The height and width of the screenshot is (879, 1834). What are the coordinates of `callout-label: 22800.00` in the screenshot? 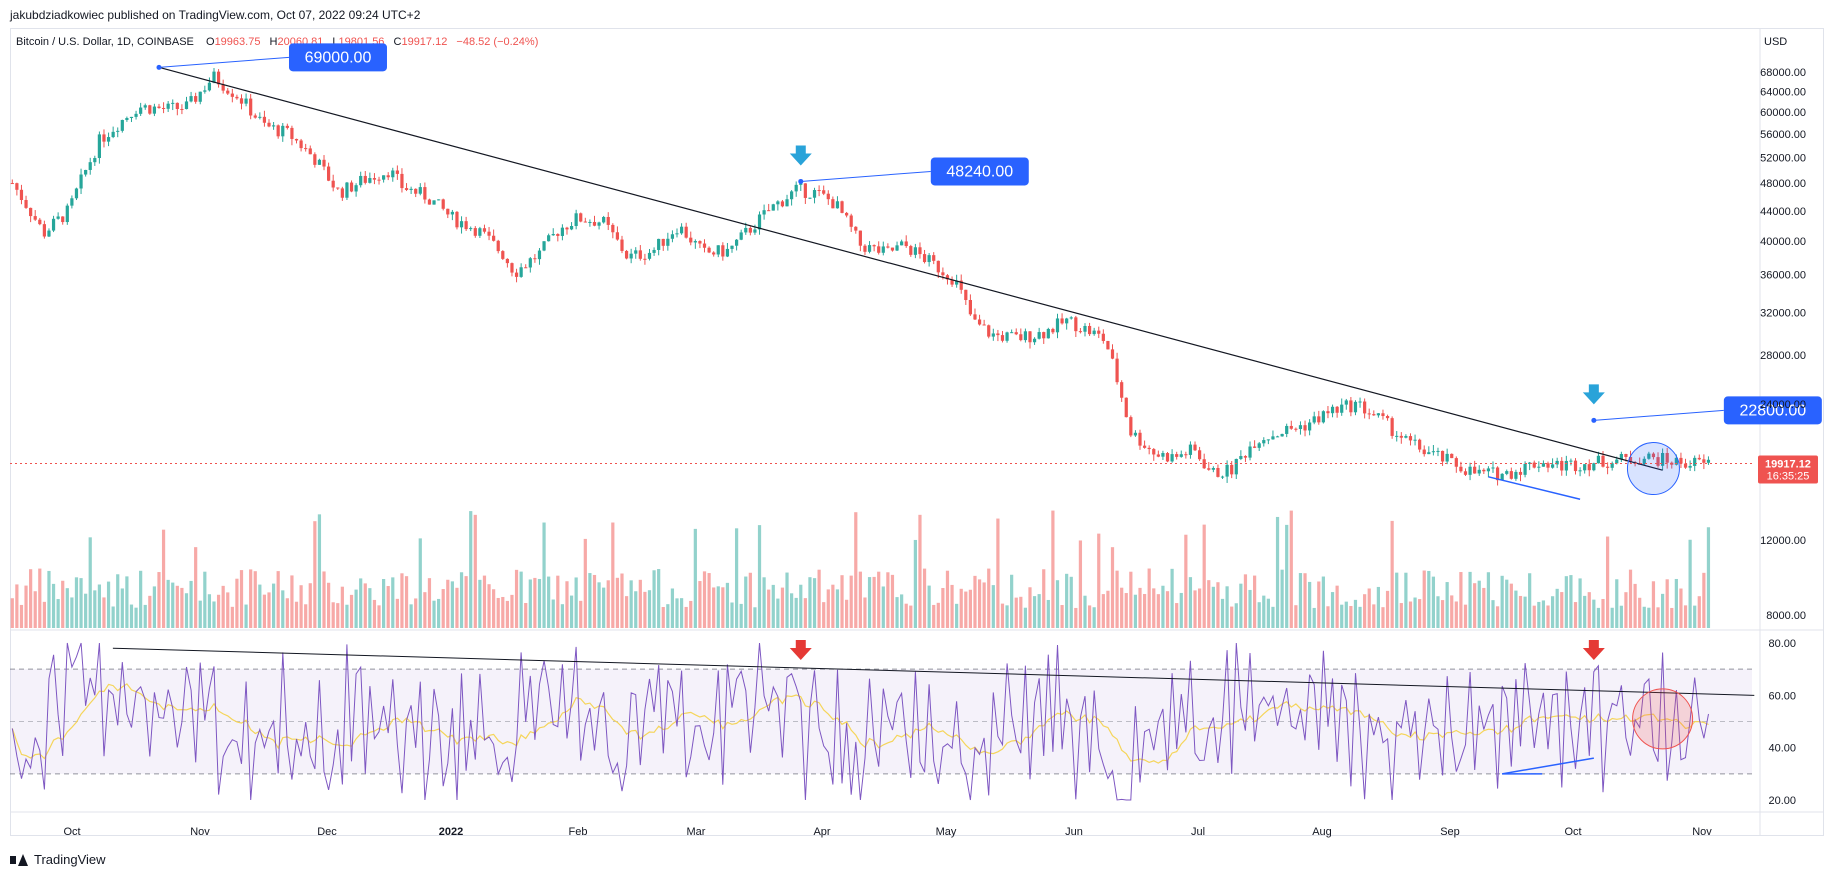 It's located at (1772, 410).